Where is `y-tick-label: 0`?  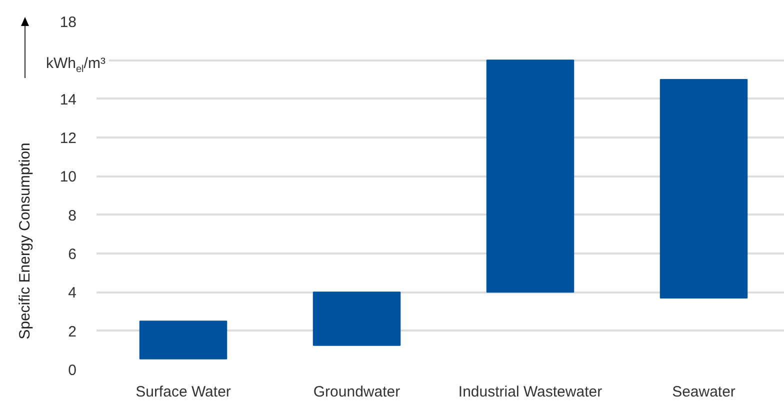 y-tick-label: 0 is located at coordinates (72, 370).